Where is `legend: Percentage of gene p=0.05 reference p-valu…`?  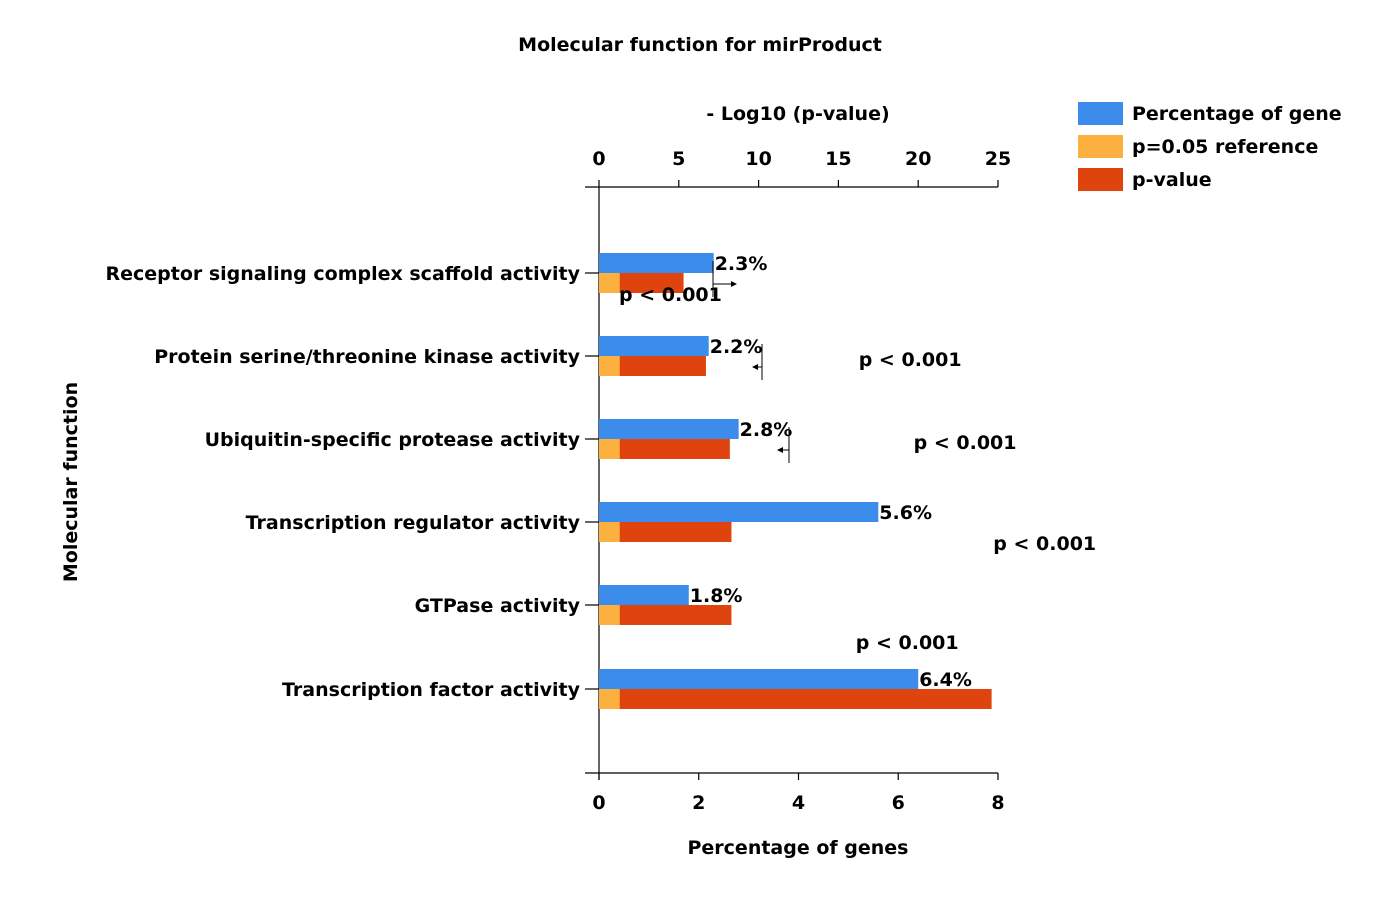 legend: Percentage of gene p=0.05 reference p-valu… is located at coordinates (1210, 146).